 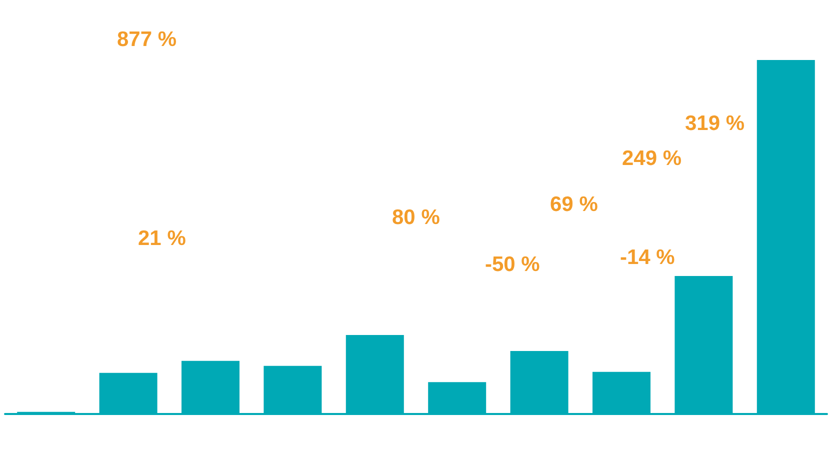 What do you see at coordinates (715, 123) in the screenshot?
I see `annotation: 319 %` at bounding box center [715, 123].